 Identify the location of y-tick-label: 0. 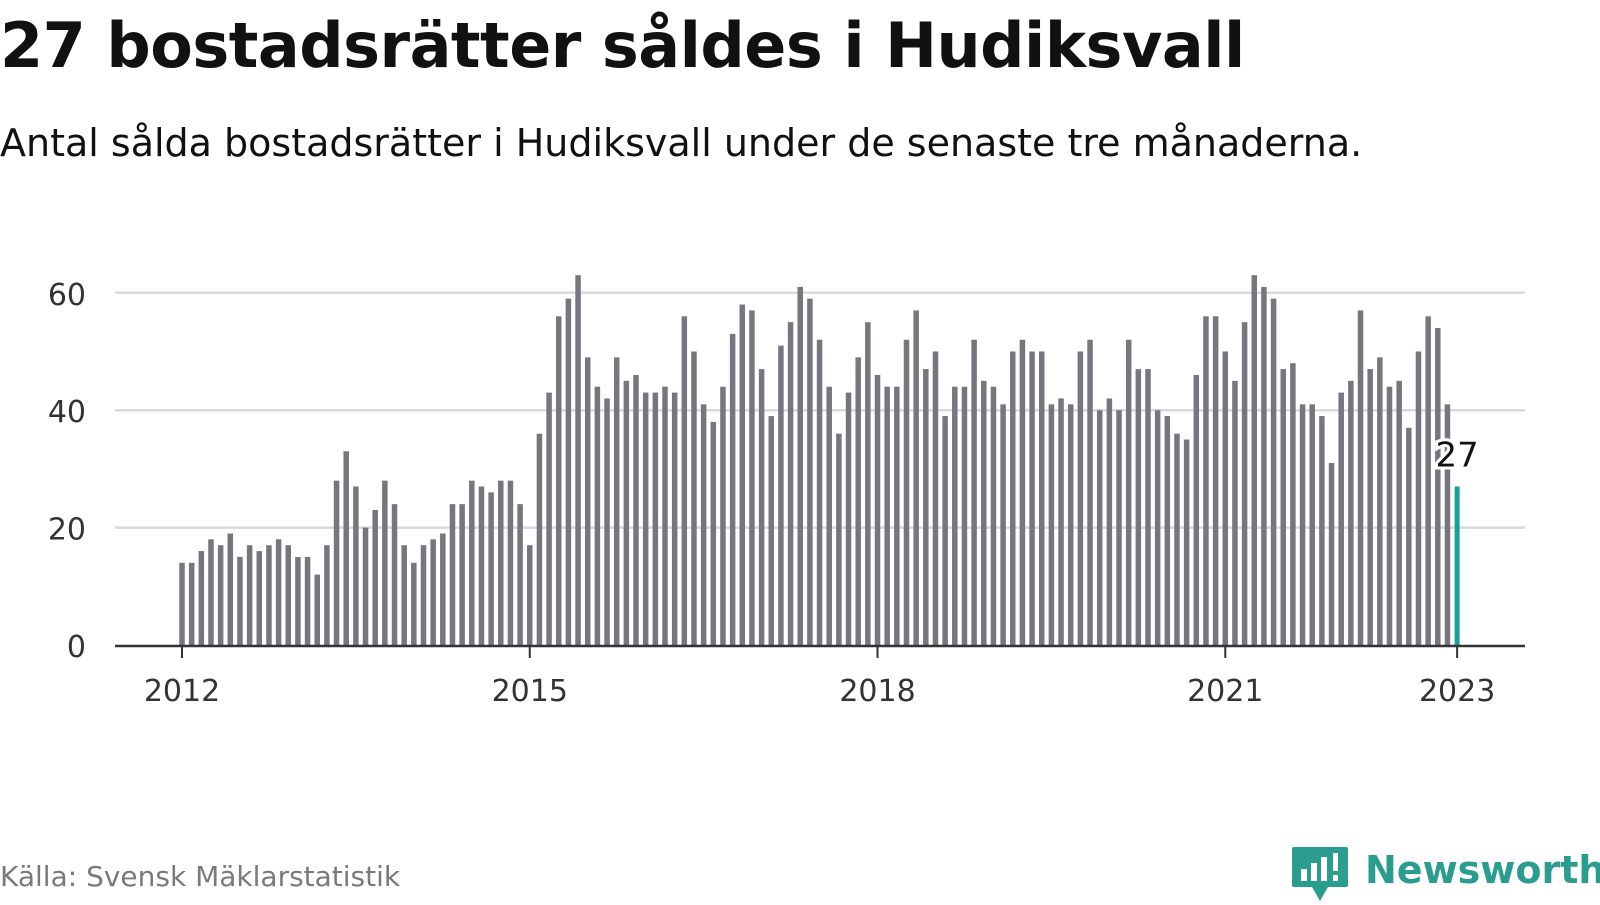
(76, 647).